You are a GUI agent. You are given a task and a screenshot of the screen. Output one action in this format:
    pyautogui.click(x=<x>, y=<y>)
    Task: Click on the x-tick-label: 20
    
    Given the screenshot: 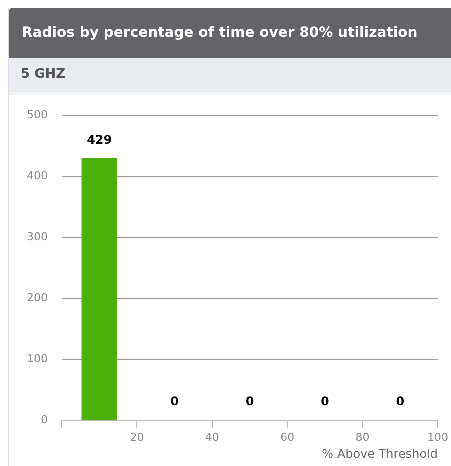 What is the action you would take?
    pyautogui.click(x=137, y=437)
    